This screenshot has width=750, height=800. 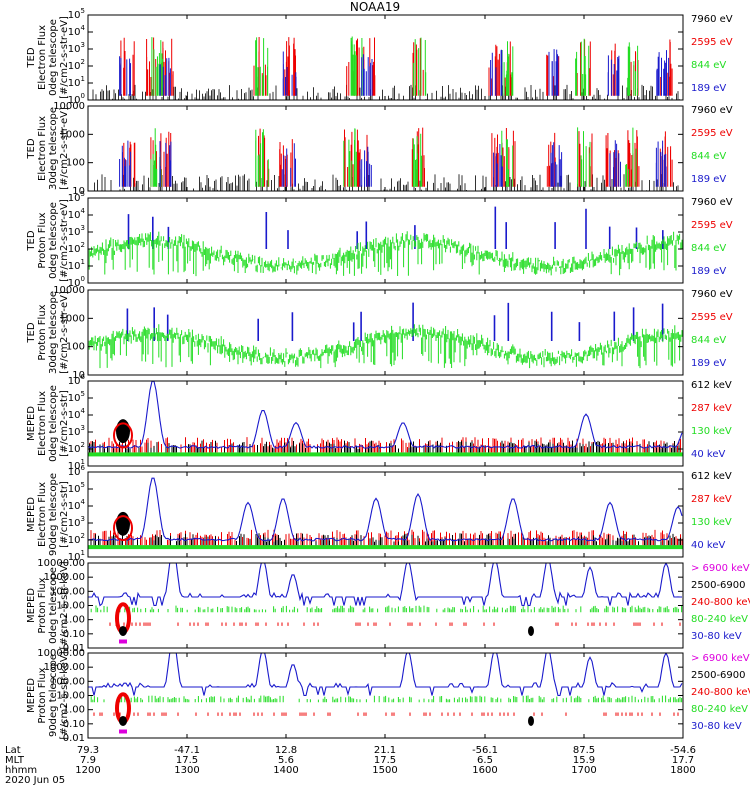 What do you see at coordinates (385, 750) in the screenshot?
I see `x-tick-lat: 21.1` at bounding box center [385, 750].